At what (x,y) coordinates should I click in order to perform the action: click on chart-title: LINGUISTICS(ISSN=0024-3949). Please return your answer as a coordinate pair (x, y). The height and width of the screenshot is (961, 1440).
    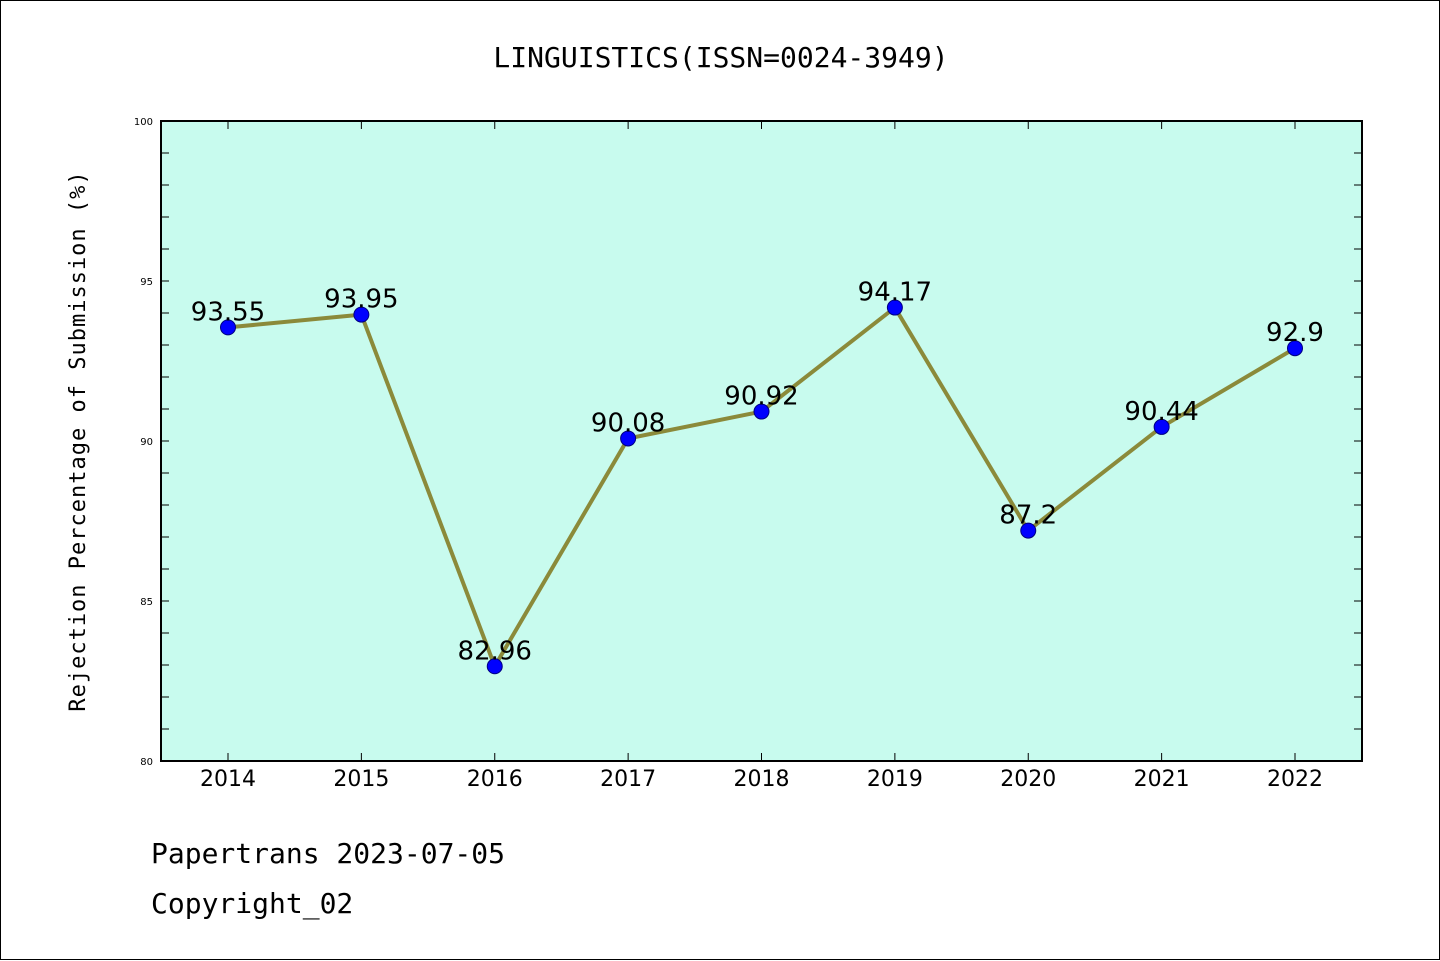
    Looking at the image, I should click on (720, 57).